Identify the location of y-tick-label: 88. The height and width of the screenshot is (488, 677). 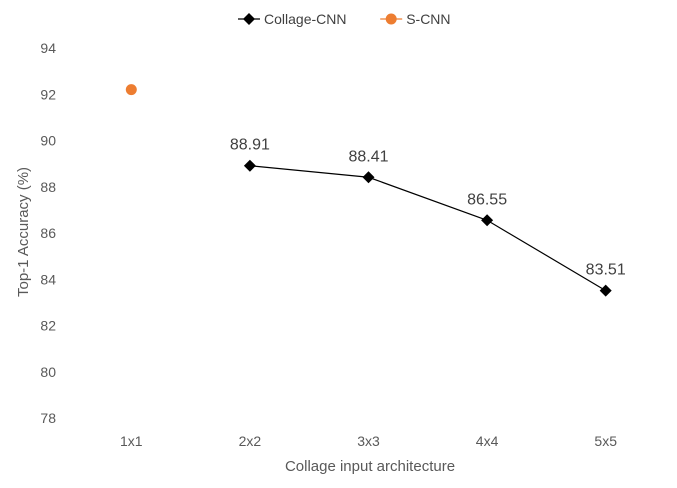
(48, 187).